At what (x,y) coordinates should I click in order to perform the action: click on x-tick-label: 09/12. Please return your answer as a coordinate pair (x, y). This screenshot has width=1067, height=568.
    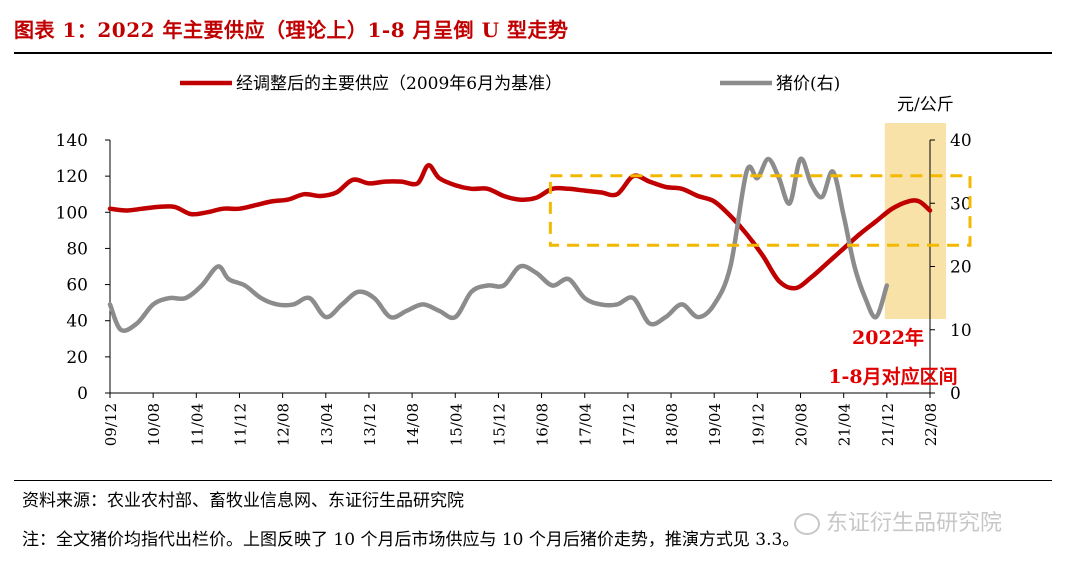
    Looking at the image, I should click on (111, 424).